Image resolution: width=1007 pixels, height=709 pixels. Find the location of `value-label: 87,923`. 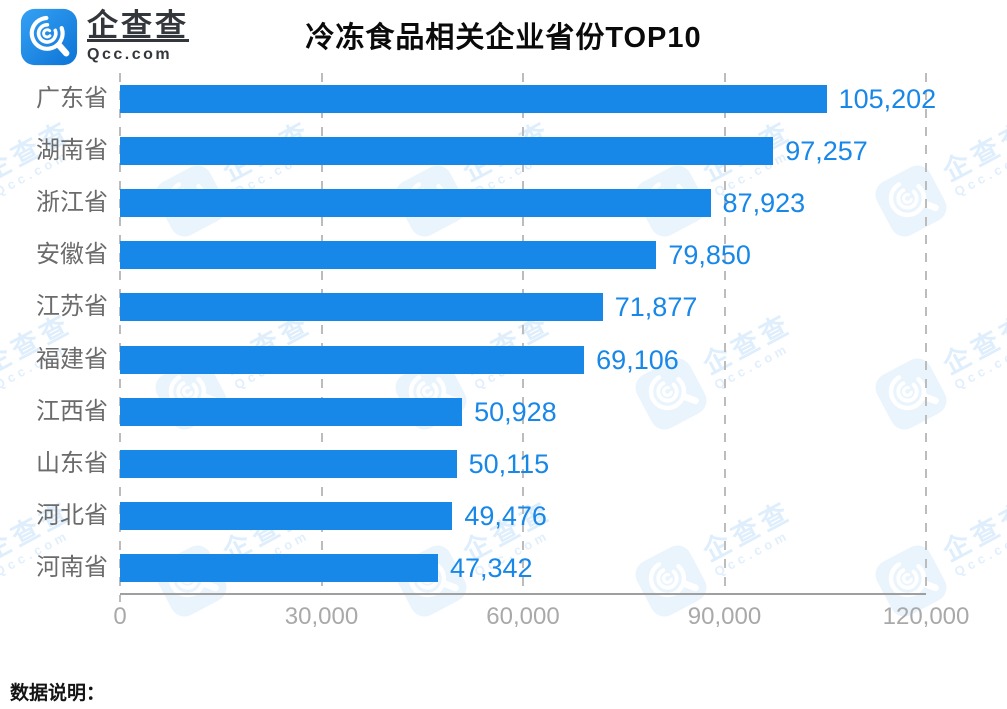

value-label: 87,923 is located at coordinates (764, 203).